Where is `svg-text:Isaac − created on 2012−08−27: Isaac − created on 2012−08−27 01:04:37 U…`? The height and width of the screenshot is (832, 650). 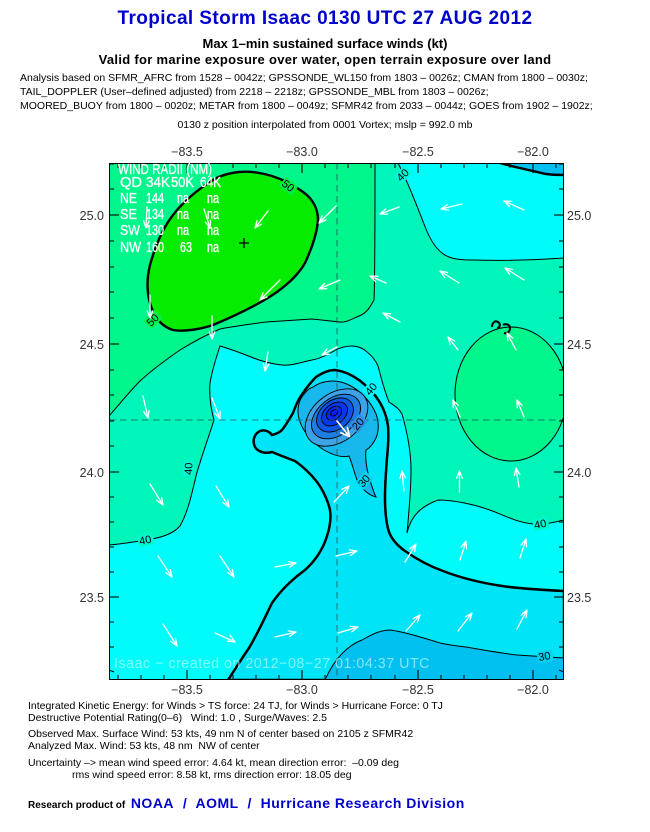 svg-text:Isaac − created on 2012−08−27: Isaac − created on 2012−08−27 01:04:37 U… is located at coordinates (272, 664).